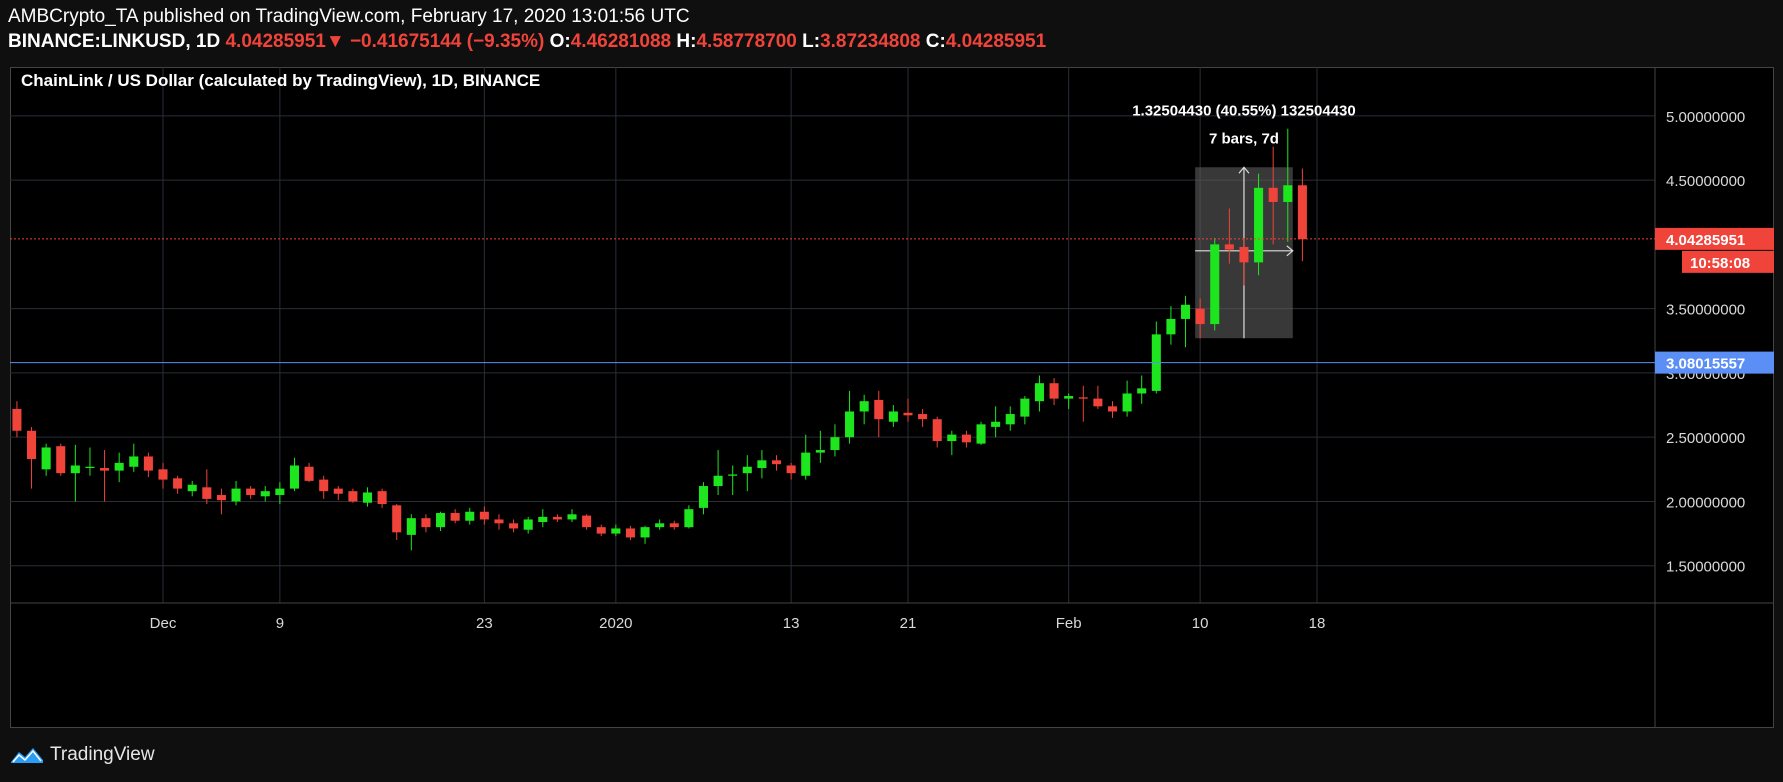  What do you see at coordinates (163, 623) in the screenshot?
I see `time-tick-label: Dec` at bounding box center [163, 623].